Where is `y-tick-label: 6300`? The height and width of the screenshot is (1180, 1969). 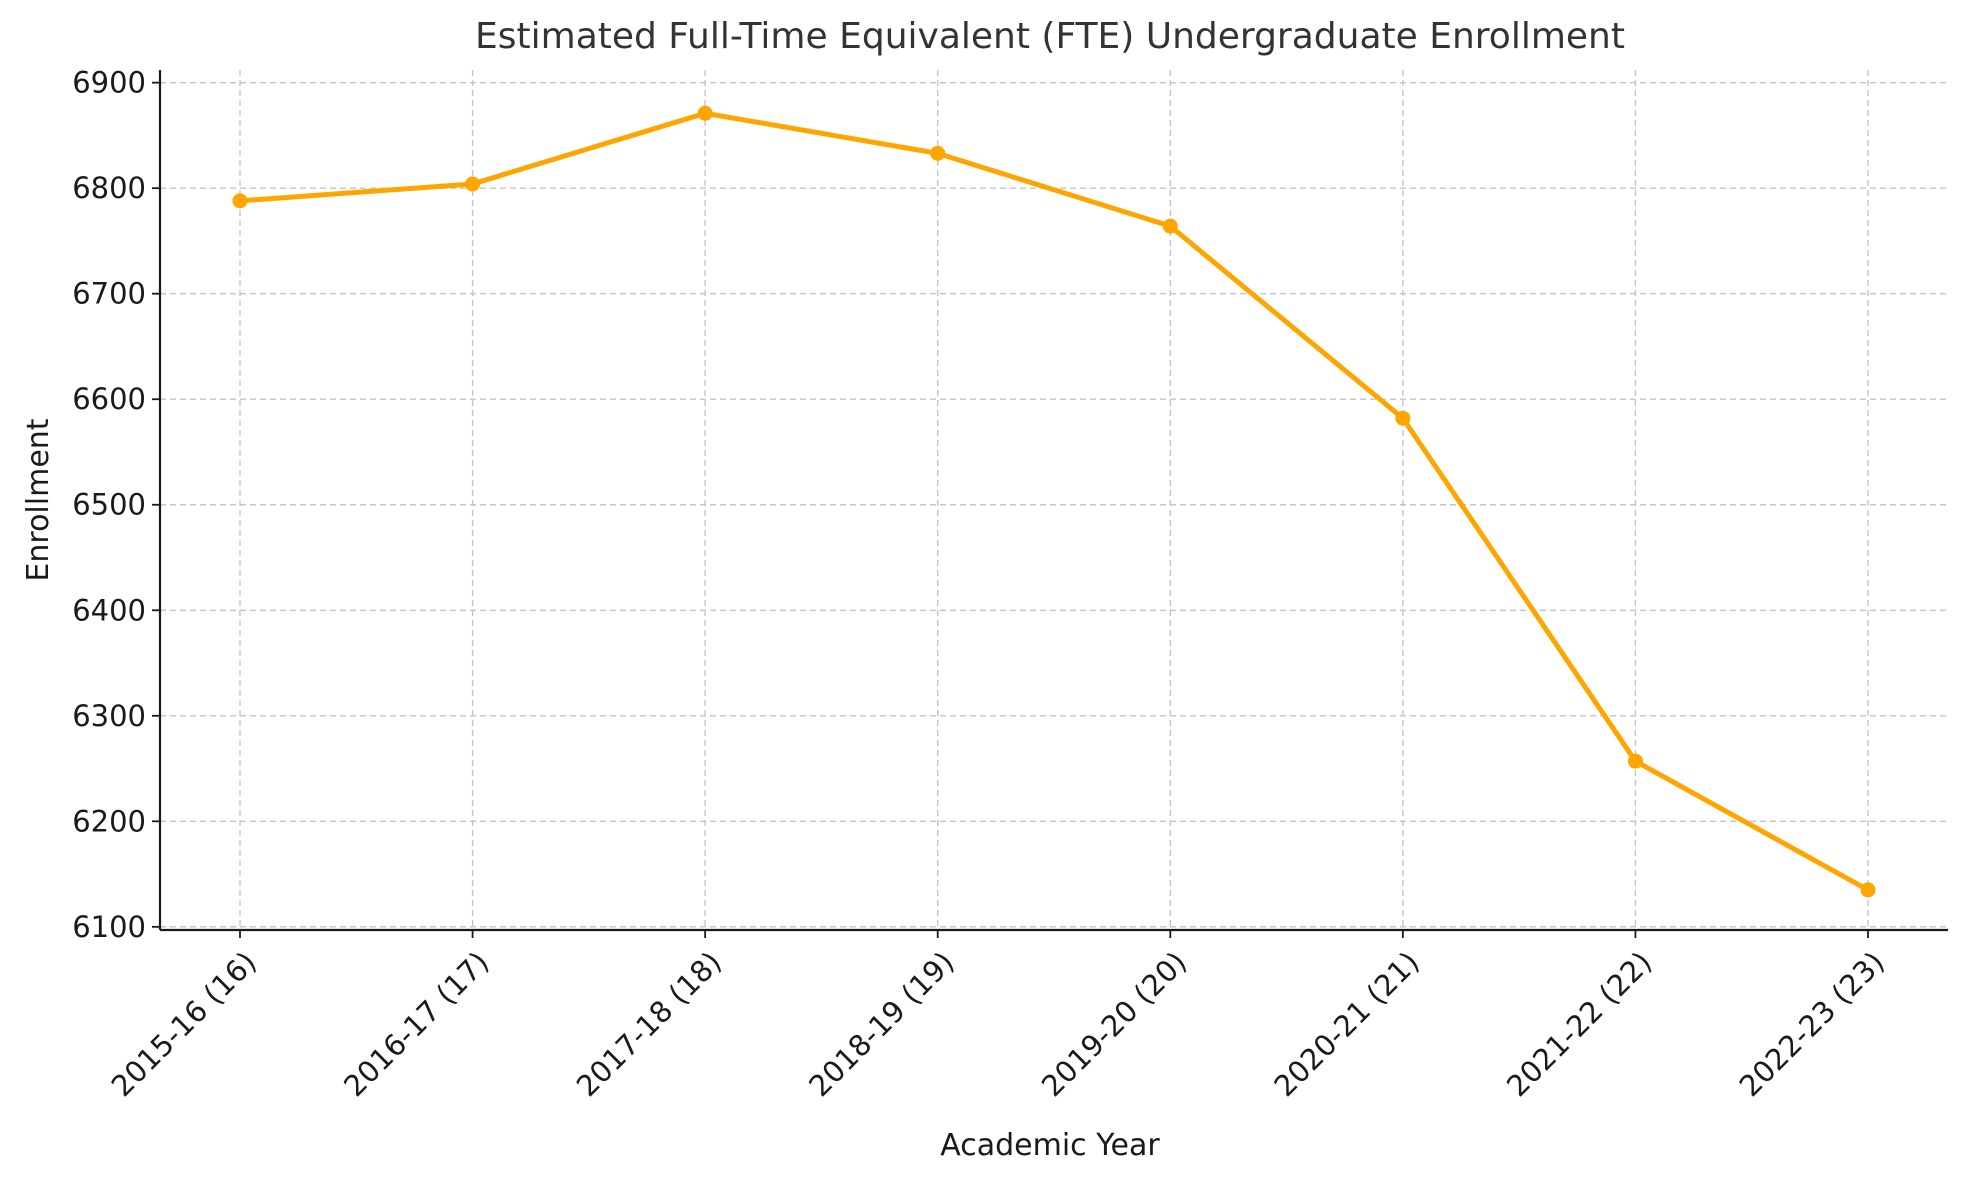
y-tick-label: 6300 is located at coordinates (109, 716).